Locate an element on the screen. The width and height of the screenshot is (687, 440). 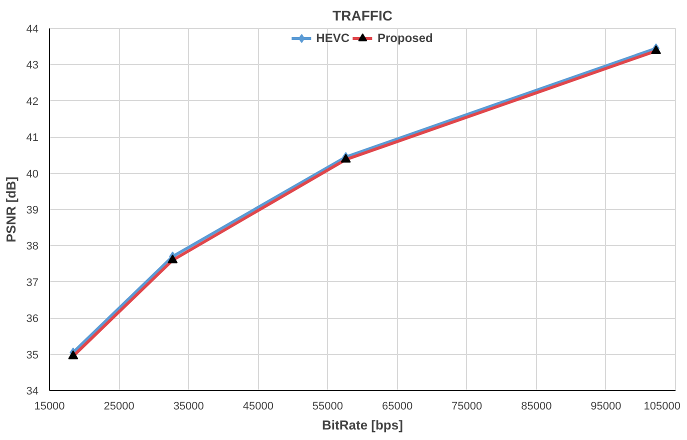
y-tick-label: 37 is located at coordinates (32, 282).